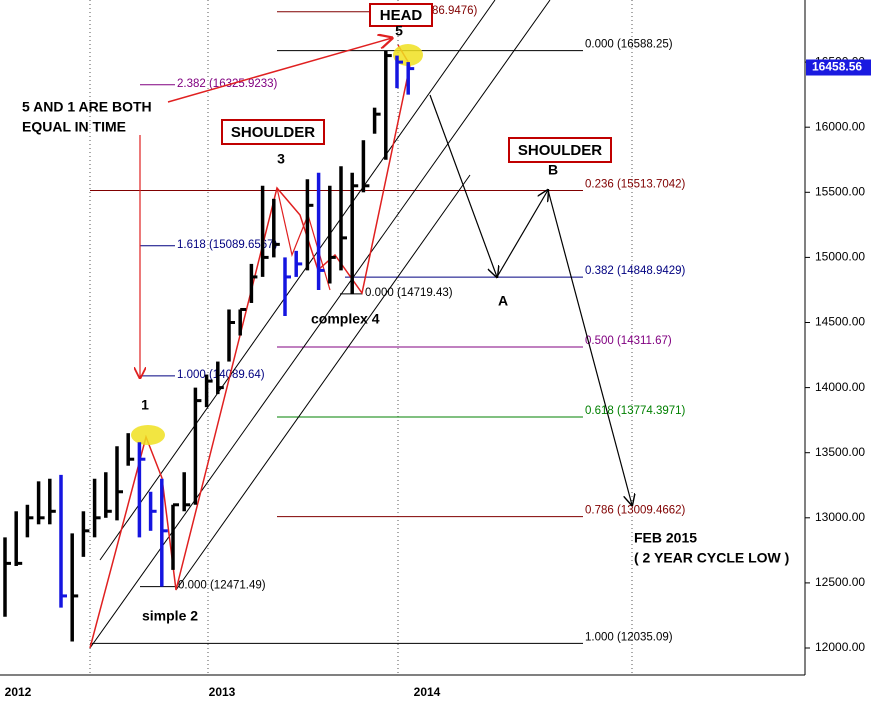 This screenshot has height=710, width=871. Describe the element at coordinates (635, 271) in the screenshot. I see `fib-label: 0.382 (14848.9429)` at that location.